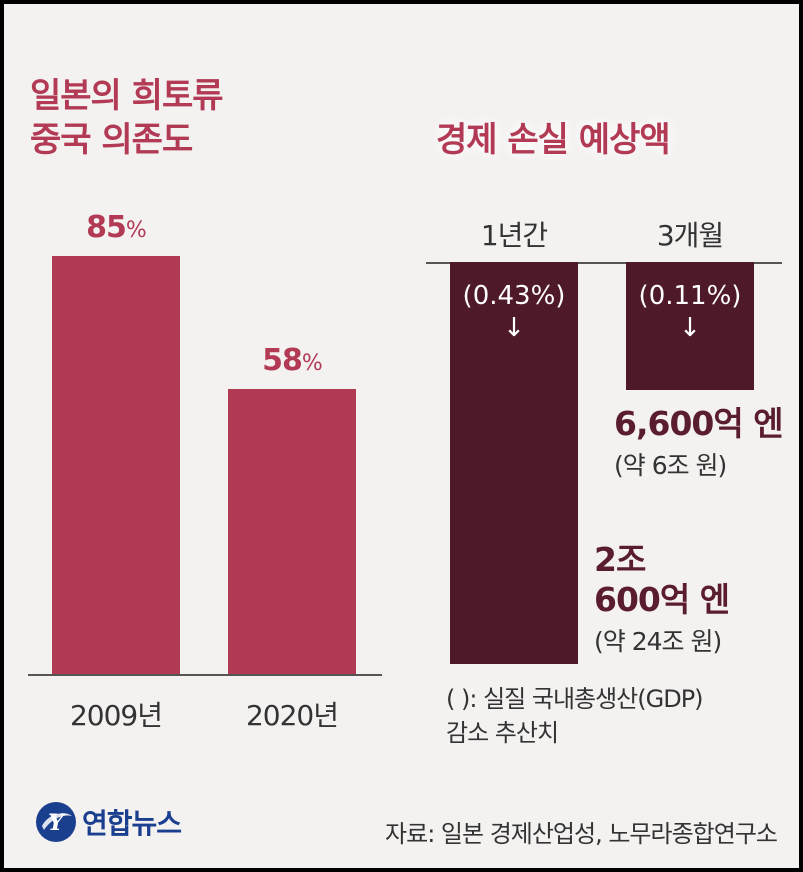  I want to click on amount-main-text: 2조, so click(620, 559).